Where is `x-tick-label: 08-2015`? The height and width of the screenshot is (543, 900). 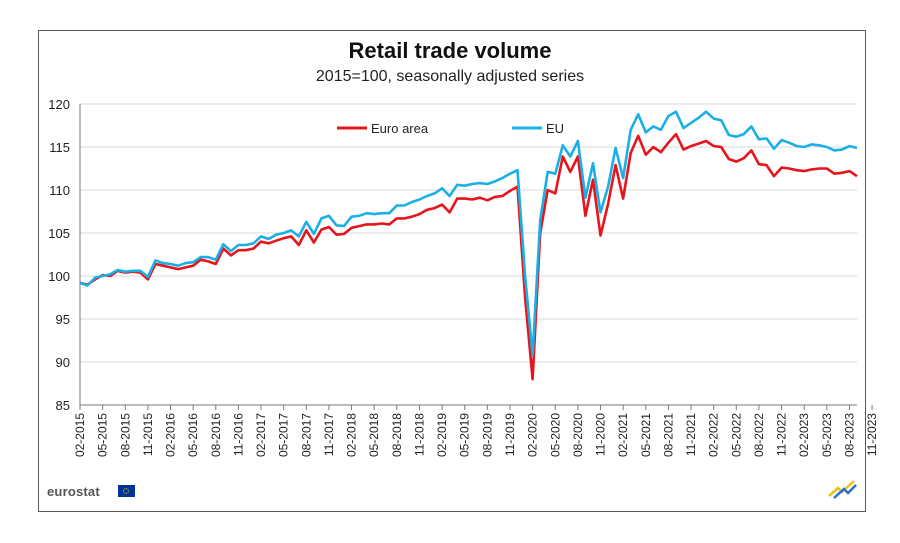
x-tick-label: 08-2015 is located at coordinates (125, 435).